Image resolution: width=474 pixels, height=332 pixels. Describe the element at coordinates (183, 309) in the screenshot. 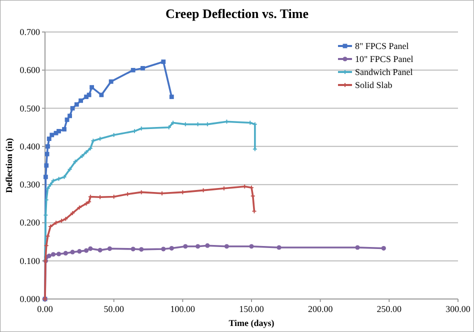

I see `x-tick-label: 100.00` at that location.